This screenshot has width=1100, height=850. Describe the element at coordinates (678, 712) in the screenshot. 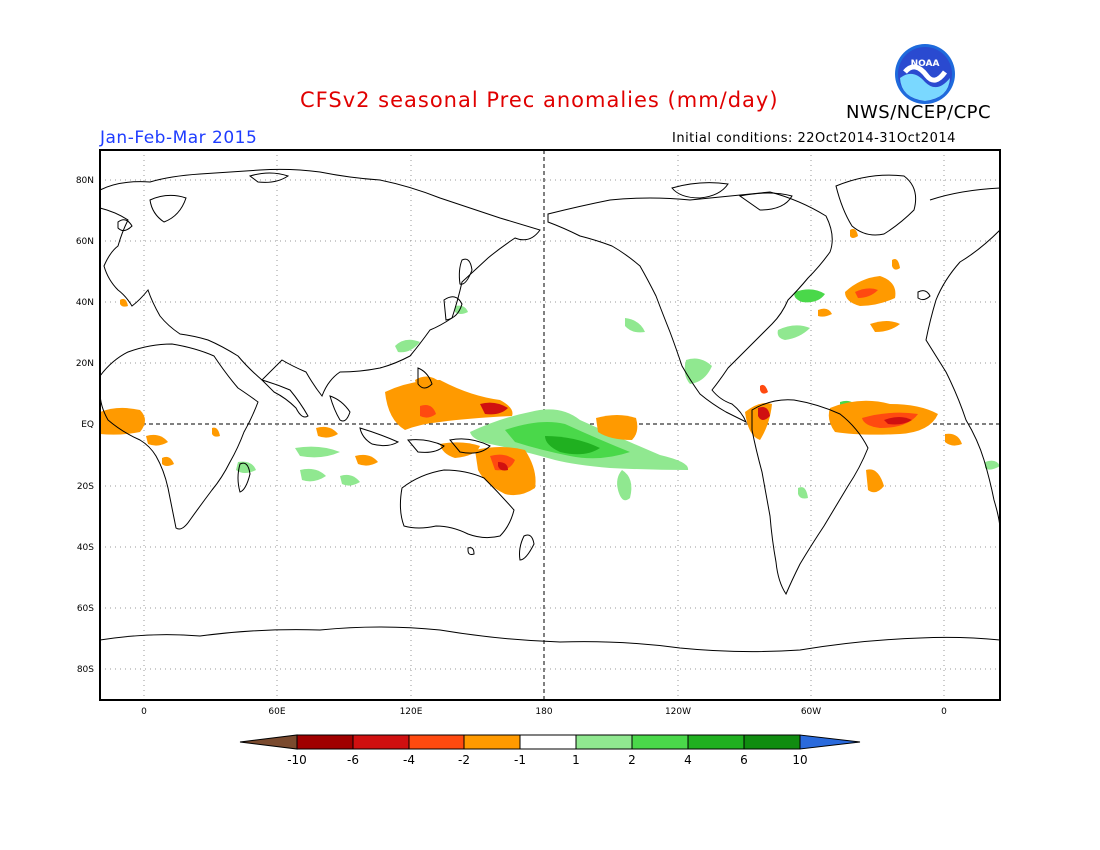

I see `lon-label: 120W` at that location.